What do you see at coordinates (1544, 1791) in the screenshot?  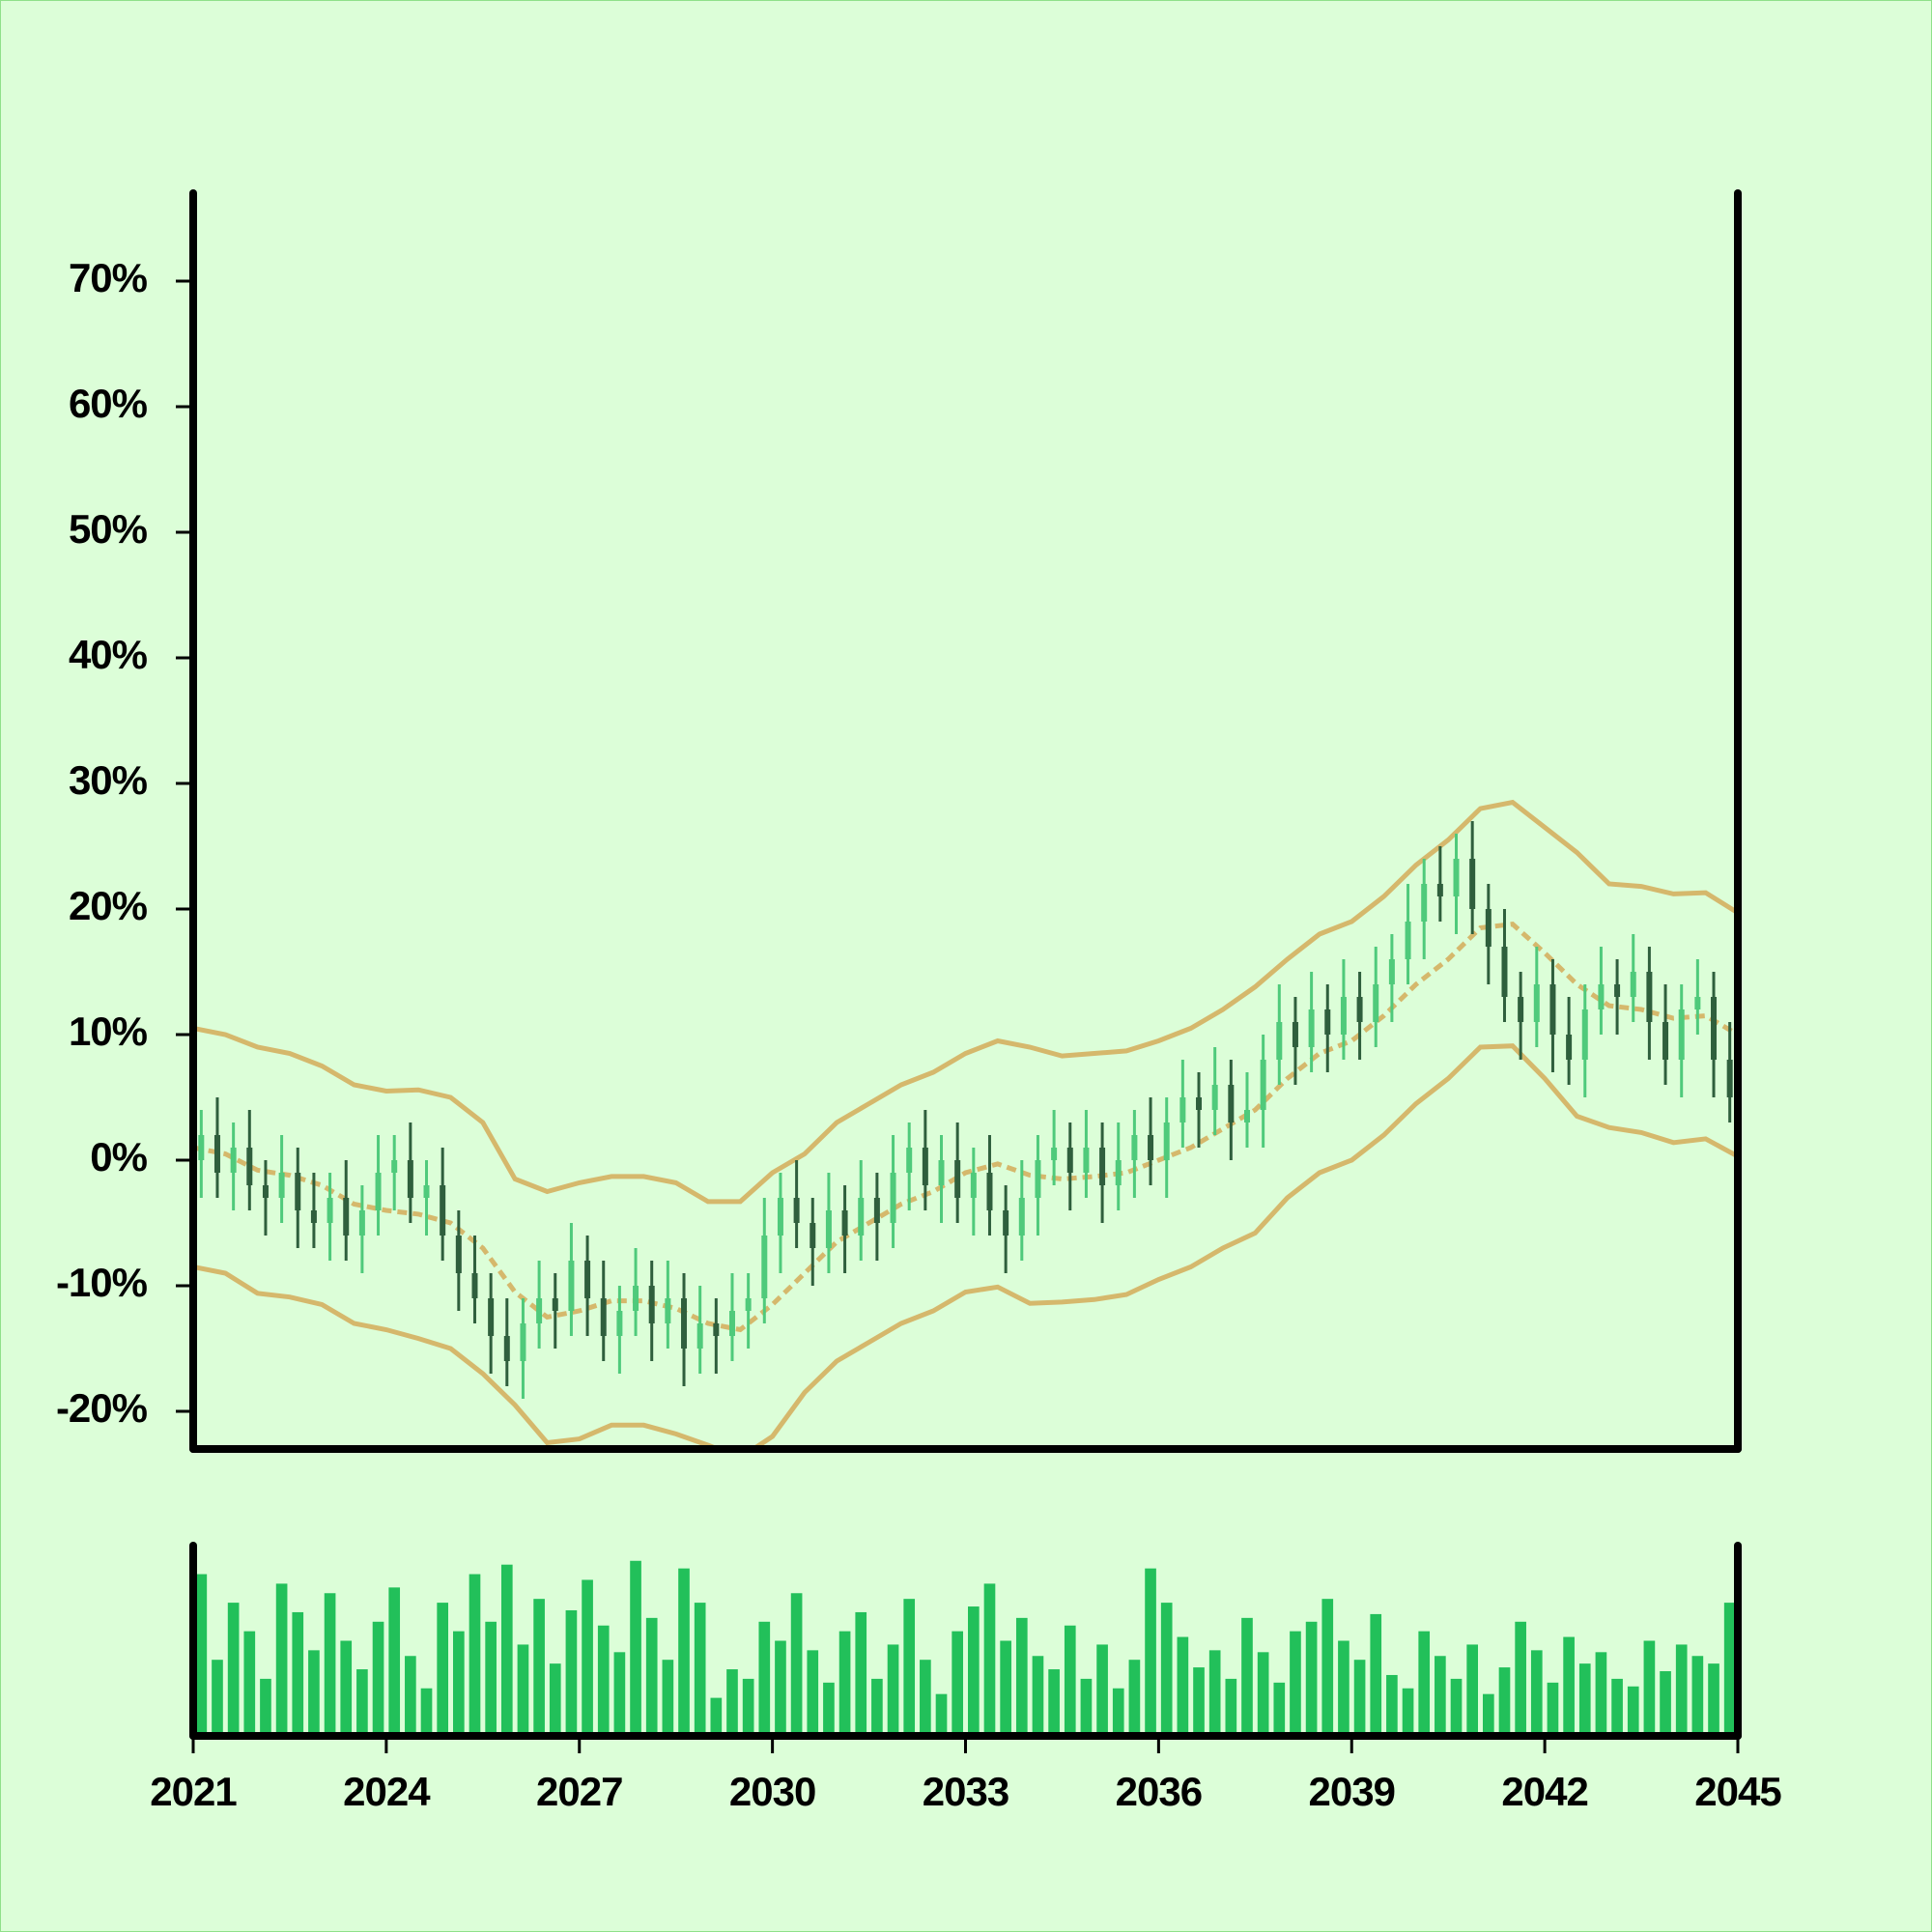 I see `x-tick-label: 2042` at bounding box center [1544, 1791].